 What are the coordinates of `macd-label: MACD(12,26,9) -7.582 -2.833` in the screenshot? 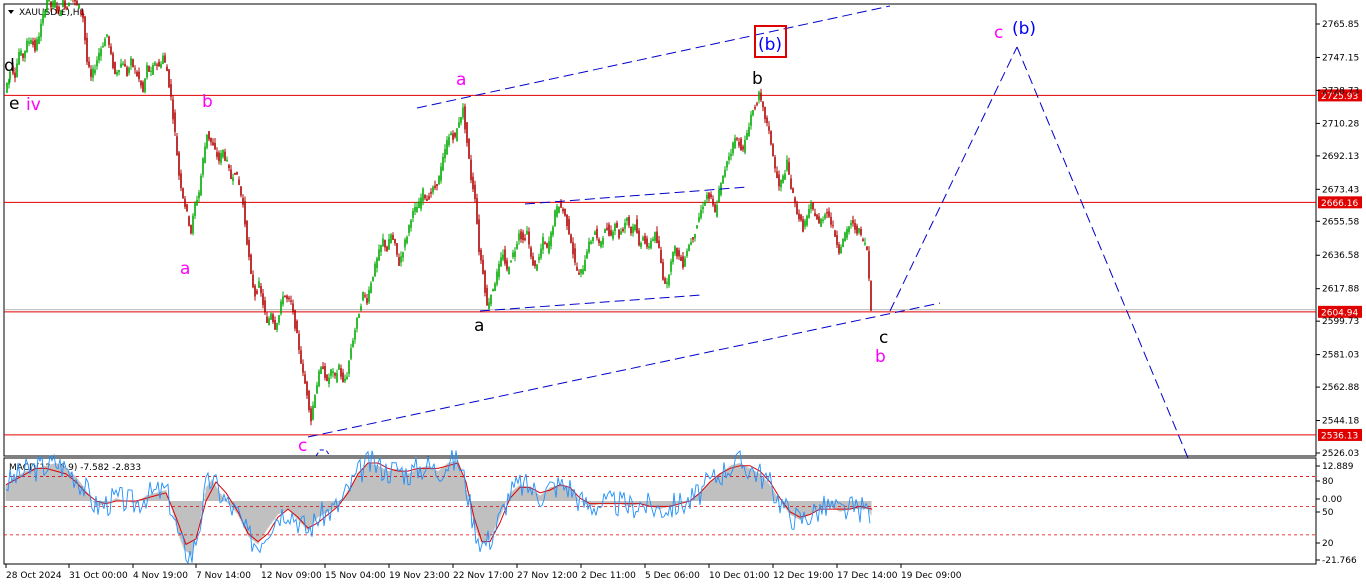 It's located at (75, 468).